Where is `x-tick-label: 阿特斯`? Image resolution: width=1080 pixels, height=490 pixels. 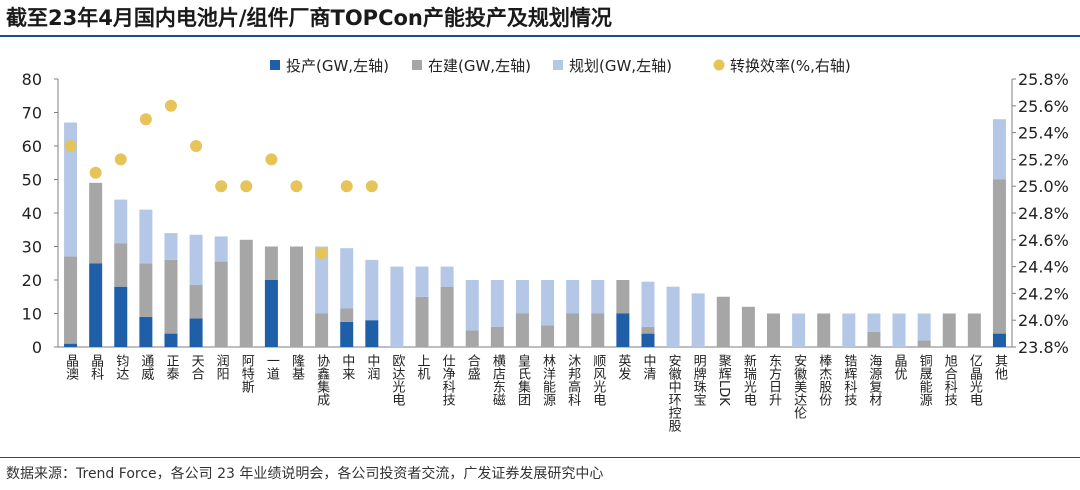
x-tick-label: 阿特斯 is located at coordinates (247, 374).